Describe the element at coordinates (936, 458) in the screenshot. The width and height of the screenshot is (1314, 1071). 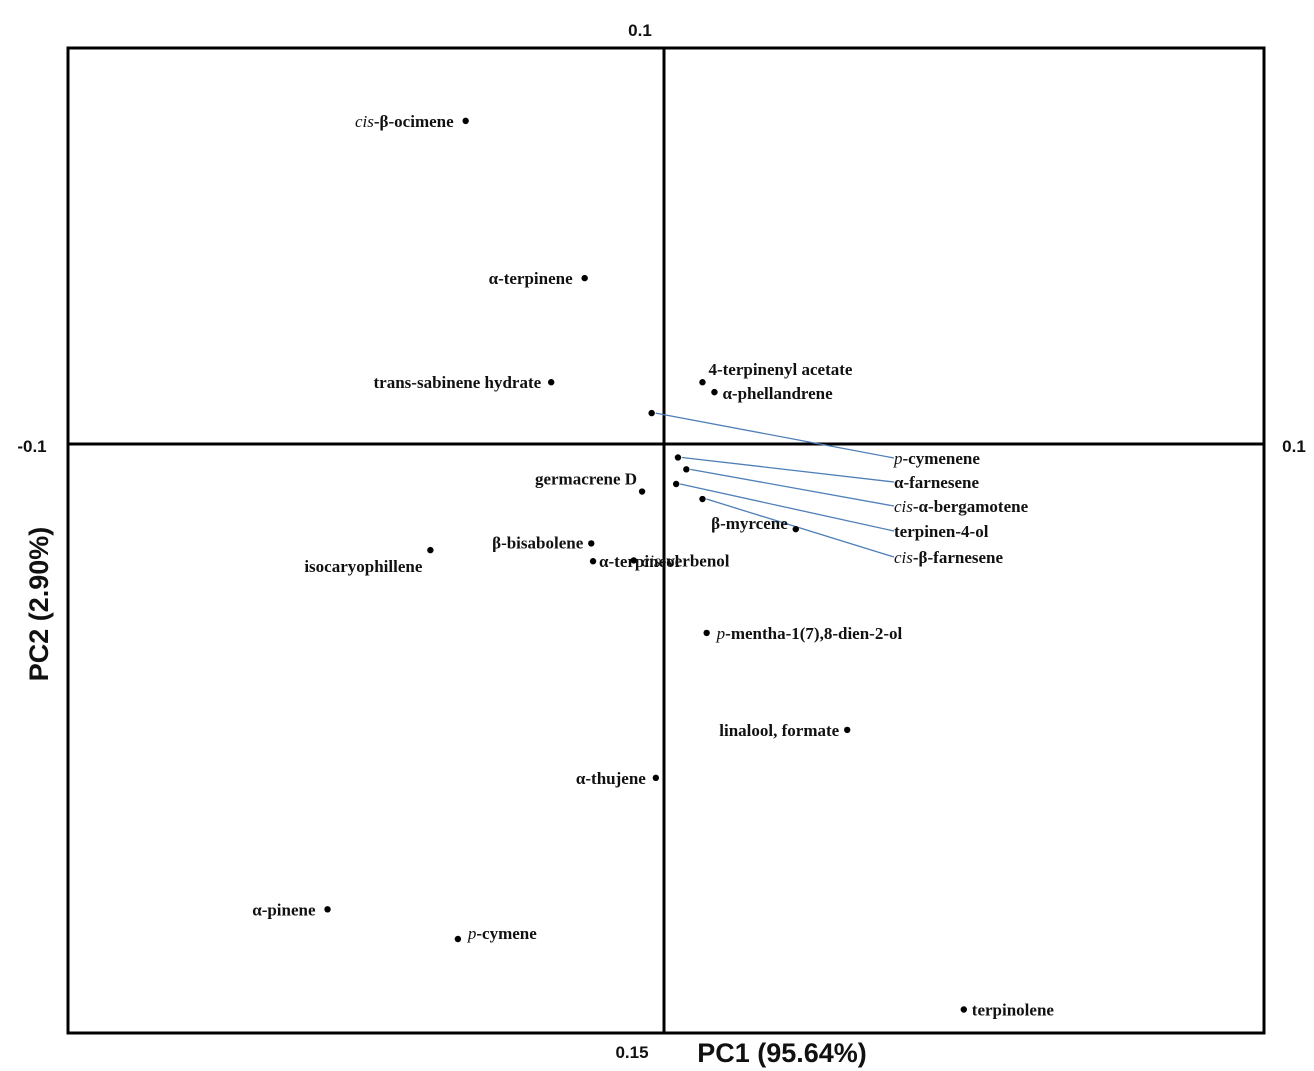
I see `point-label: p-cymenene` at that location.